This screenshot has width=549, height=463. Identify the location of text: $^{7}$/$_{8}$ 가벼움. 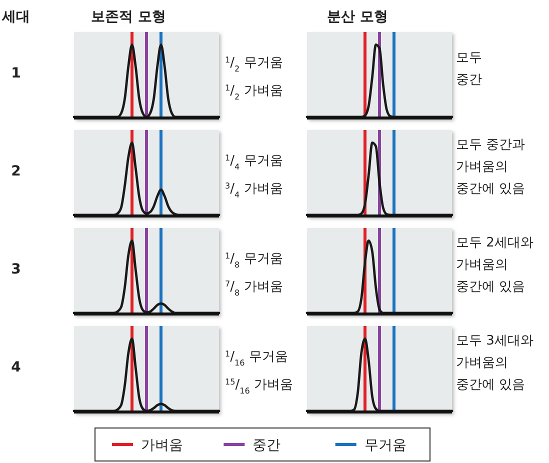
(254, 288).